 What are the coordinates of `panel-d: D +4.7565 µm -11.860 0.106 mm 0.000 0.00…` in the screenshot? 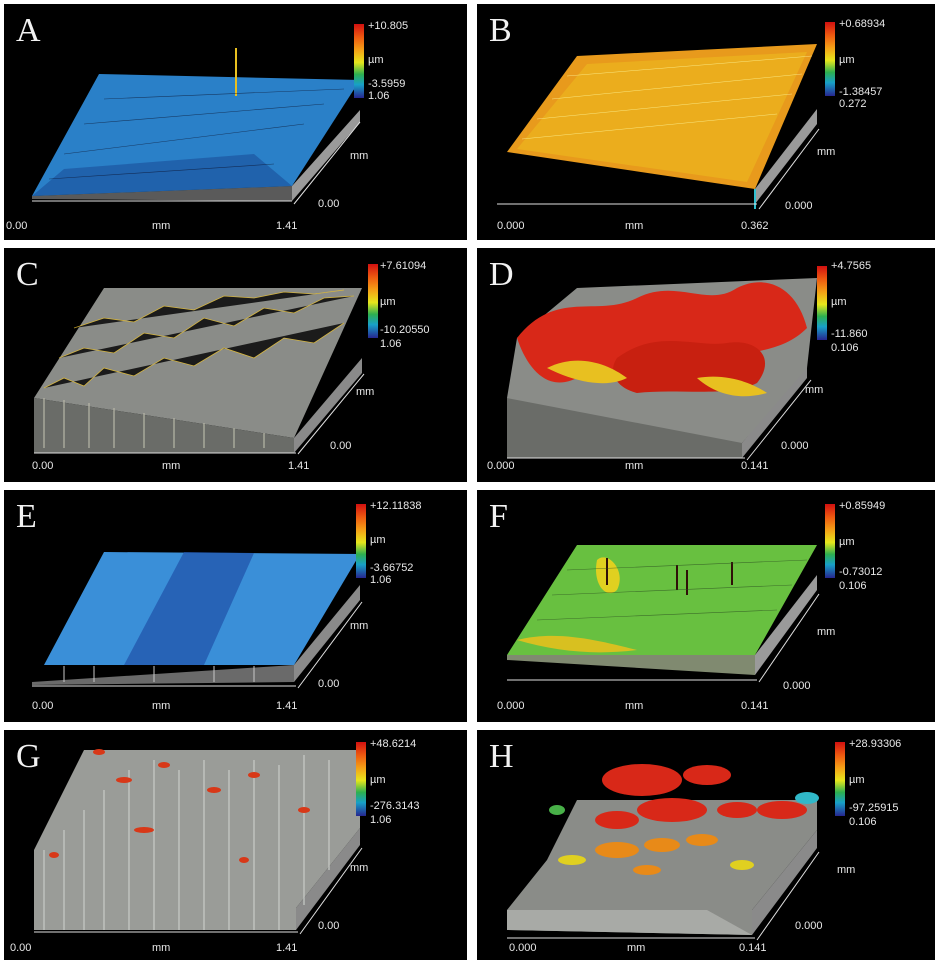 It's located at (706, 365).